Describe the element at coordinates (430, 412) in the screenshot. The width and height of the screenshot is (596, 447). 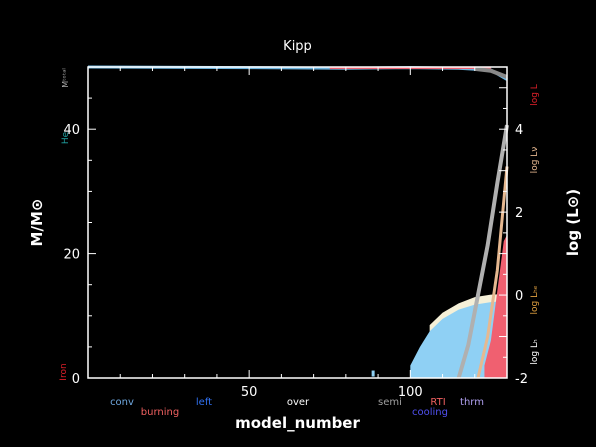
I see `legend-cooling: cooling` at that location.